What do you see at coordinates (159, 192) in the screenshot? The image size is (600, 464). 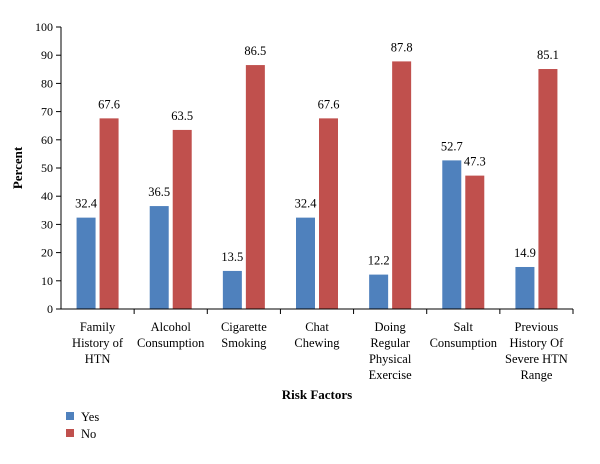 I see `data-label: 36.5` at bounding box center [159, 192].